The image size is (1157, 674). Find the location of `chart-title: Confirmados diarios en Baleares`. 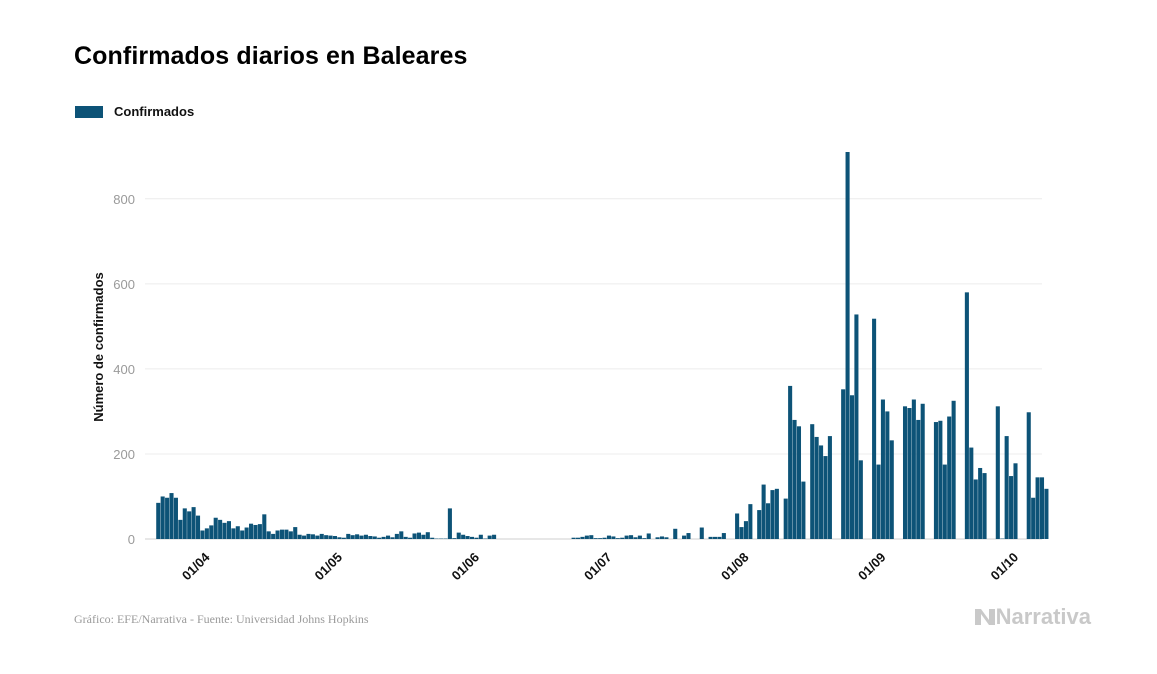

chart-title: Confirmados diarios en Baleares is located at coordinates (271, 56).